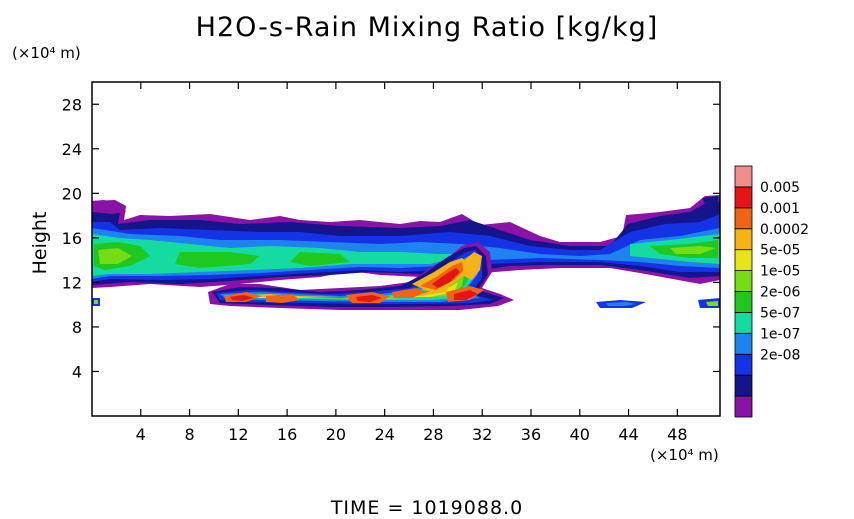 Image resolution: width=854 pixels, height=519 pixels. Describe the element at coordinates (780, 209) in the screenshot. I see `colorbar-label: 0.001` at that location.